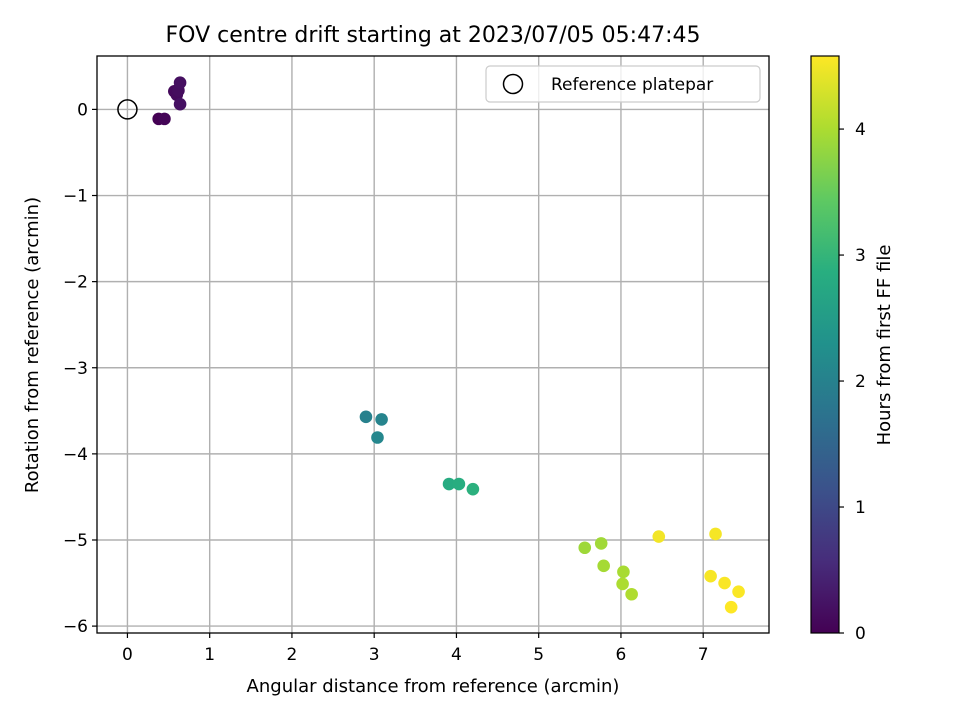 The height and width of the screenshot is (720, 960). I want to click on legend-label: Reference platepar, so click(632, 85).